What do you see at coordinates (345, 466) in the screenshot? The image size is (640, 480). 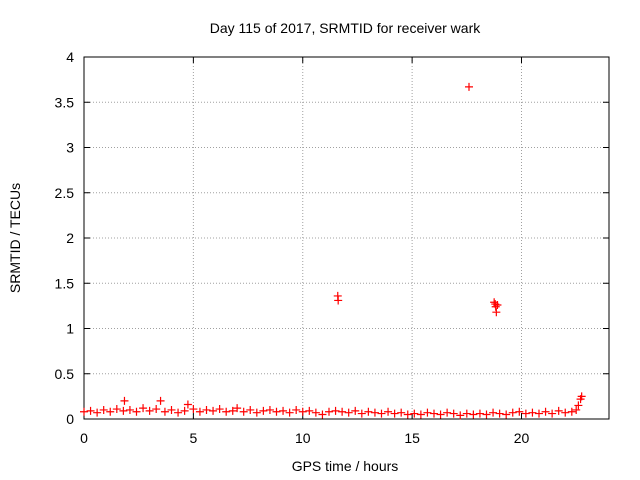 I see `x-axis-label: GPS time / hours` at bounding box center [345, 466].